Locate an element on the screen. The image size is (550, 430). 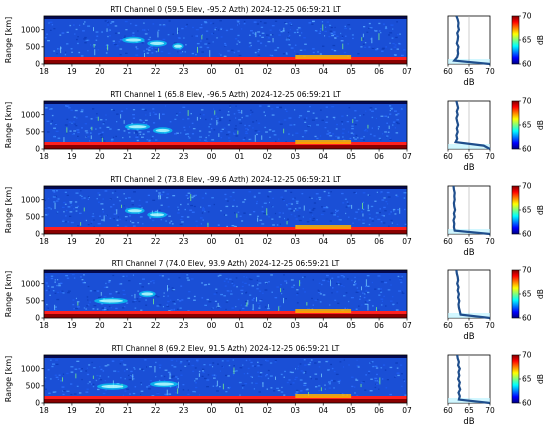
x-tick-label: 20 is located at coordinates (100, 156).